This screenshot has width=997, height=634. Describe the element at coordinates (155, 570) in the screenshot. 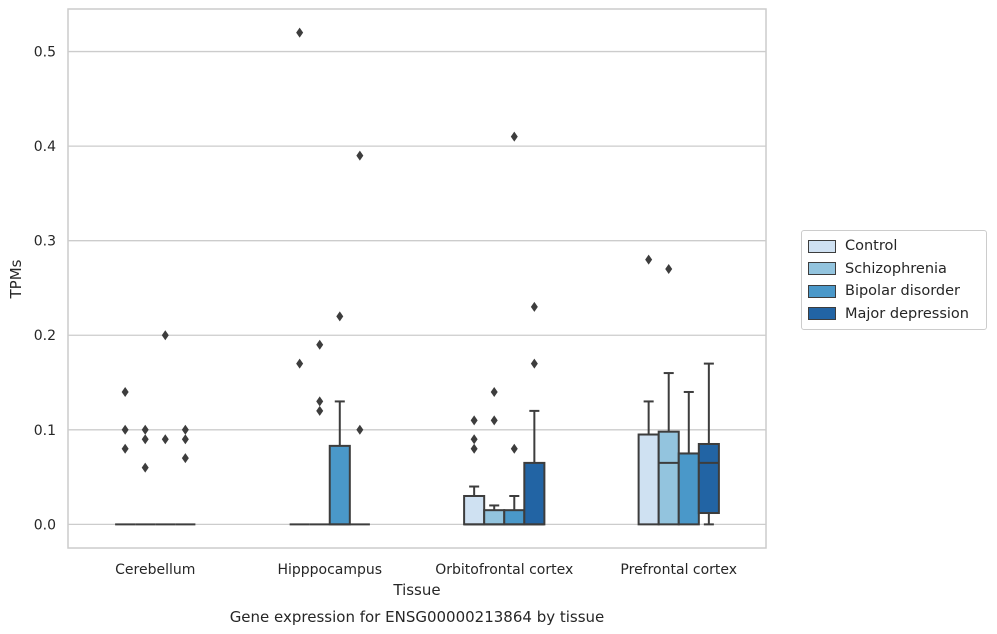

I see `x-tick-label: Cerebellum` at that location.